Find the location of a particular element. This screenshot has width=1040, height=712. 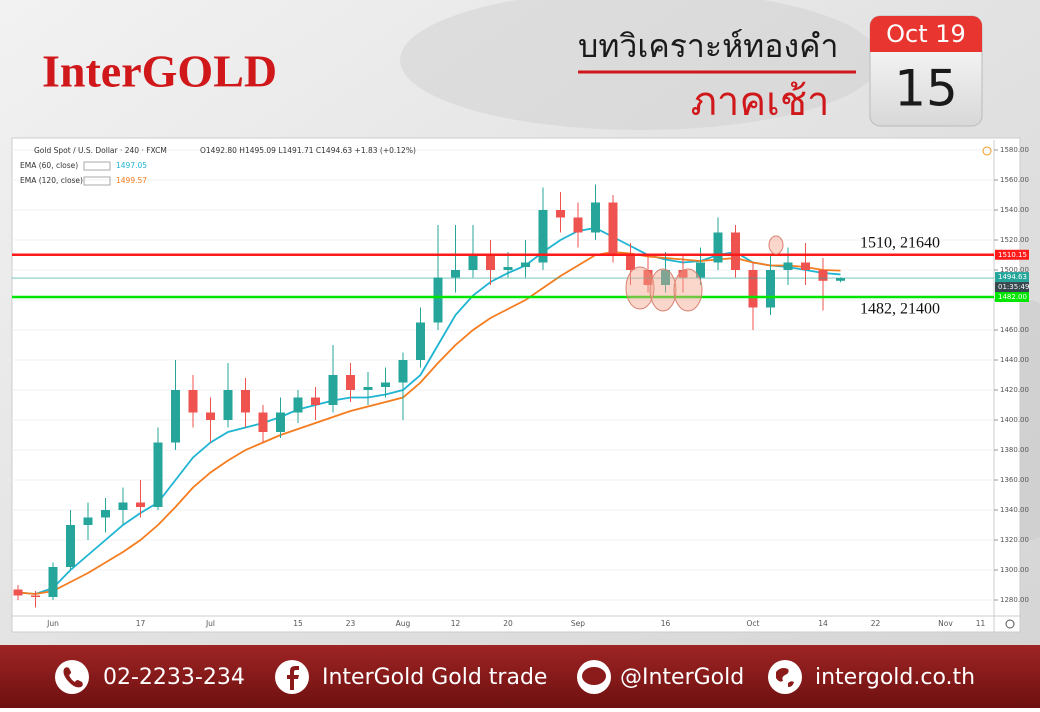

x-tick-label: Aug is located at coordinates (403, 623).